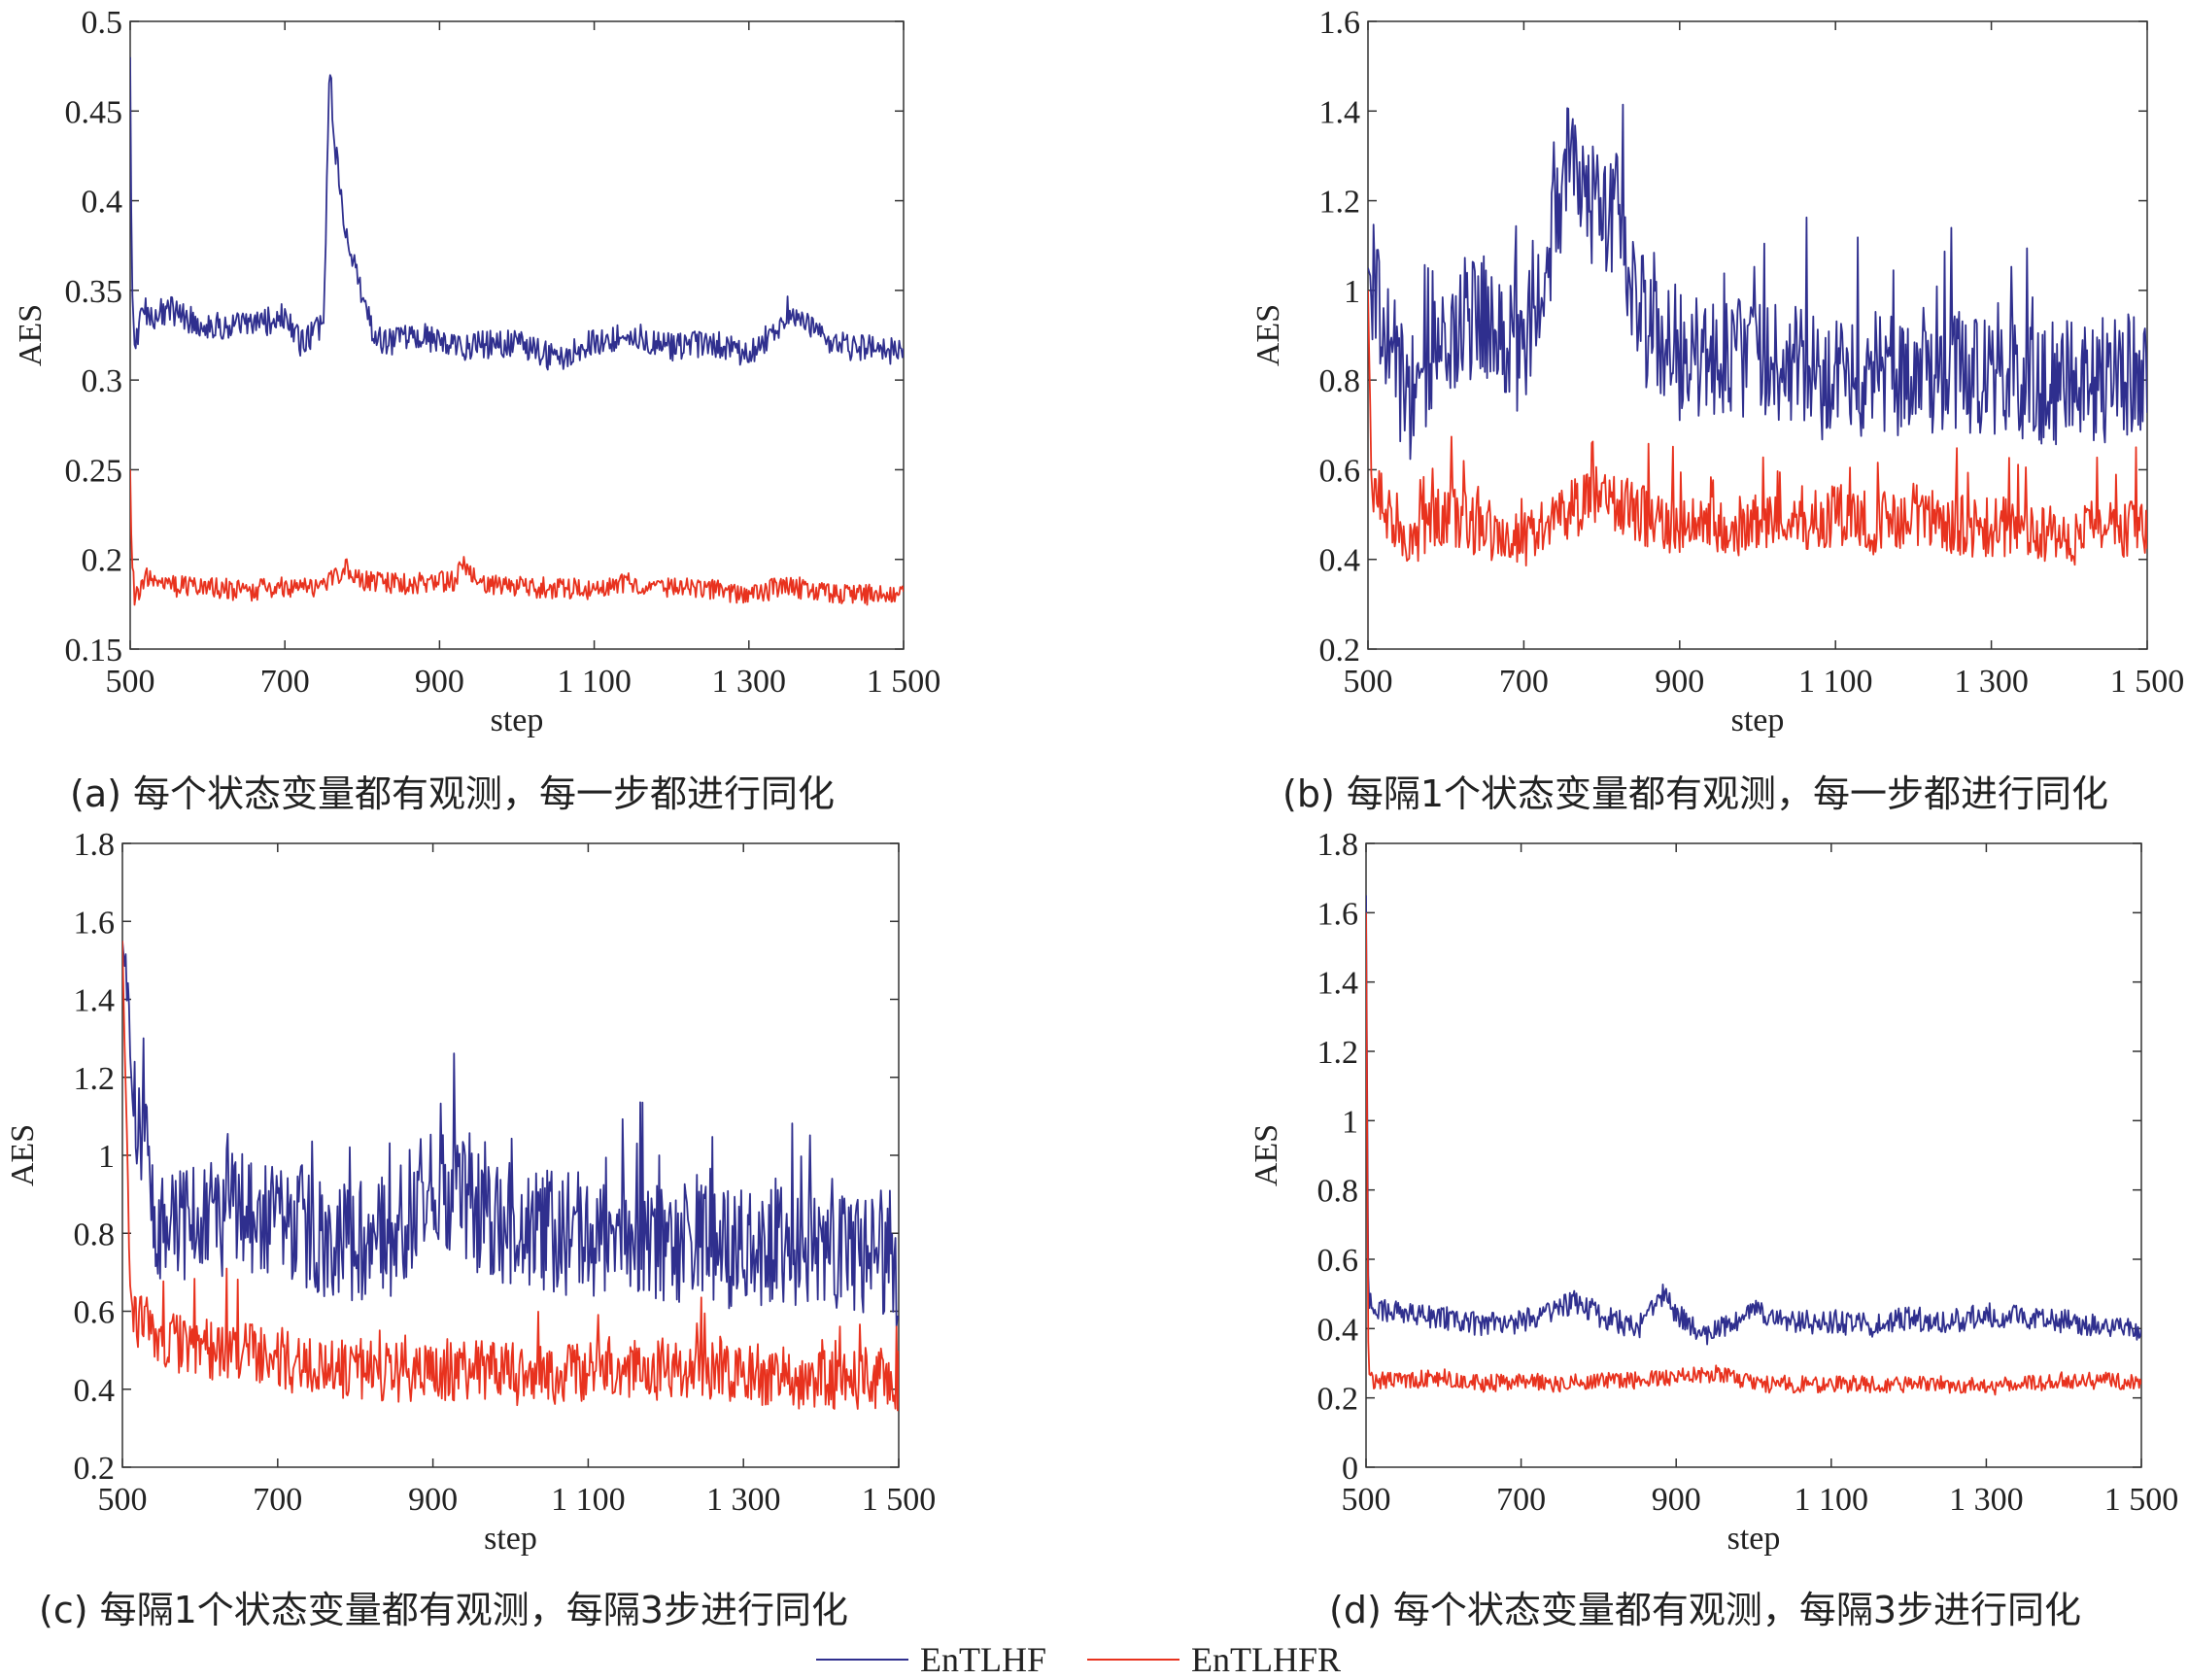 This screenshot has height=1680, width=2188. What do you see at coordinates (2141, 1500) in the screenshot?
I see `x-tick-label-d: 1 500` at bounding box center [2141, 1500].